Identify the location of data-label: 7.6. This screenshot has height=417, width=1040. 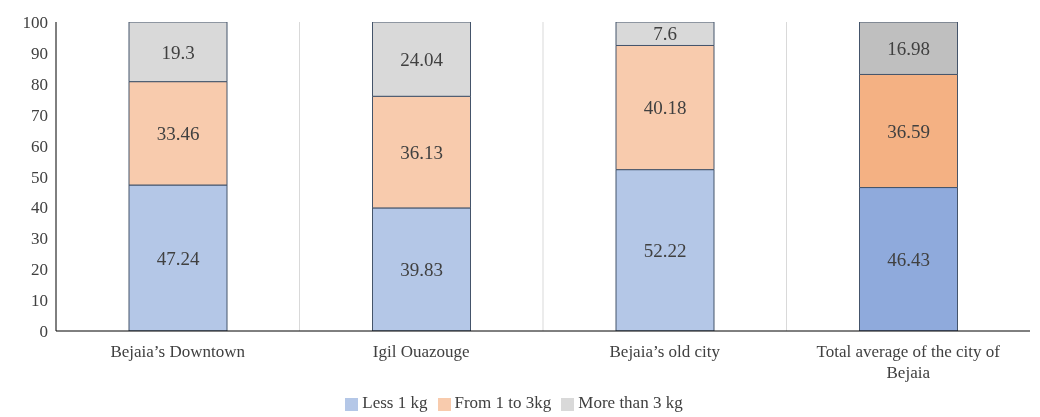
(665, 34).